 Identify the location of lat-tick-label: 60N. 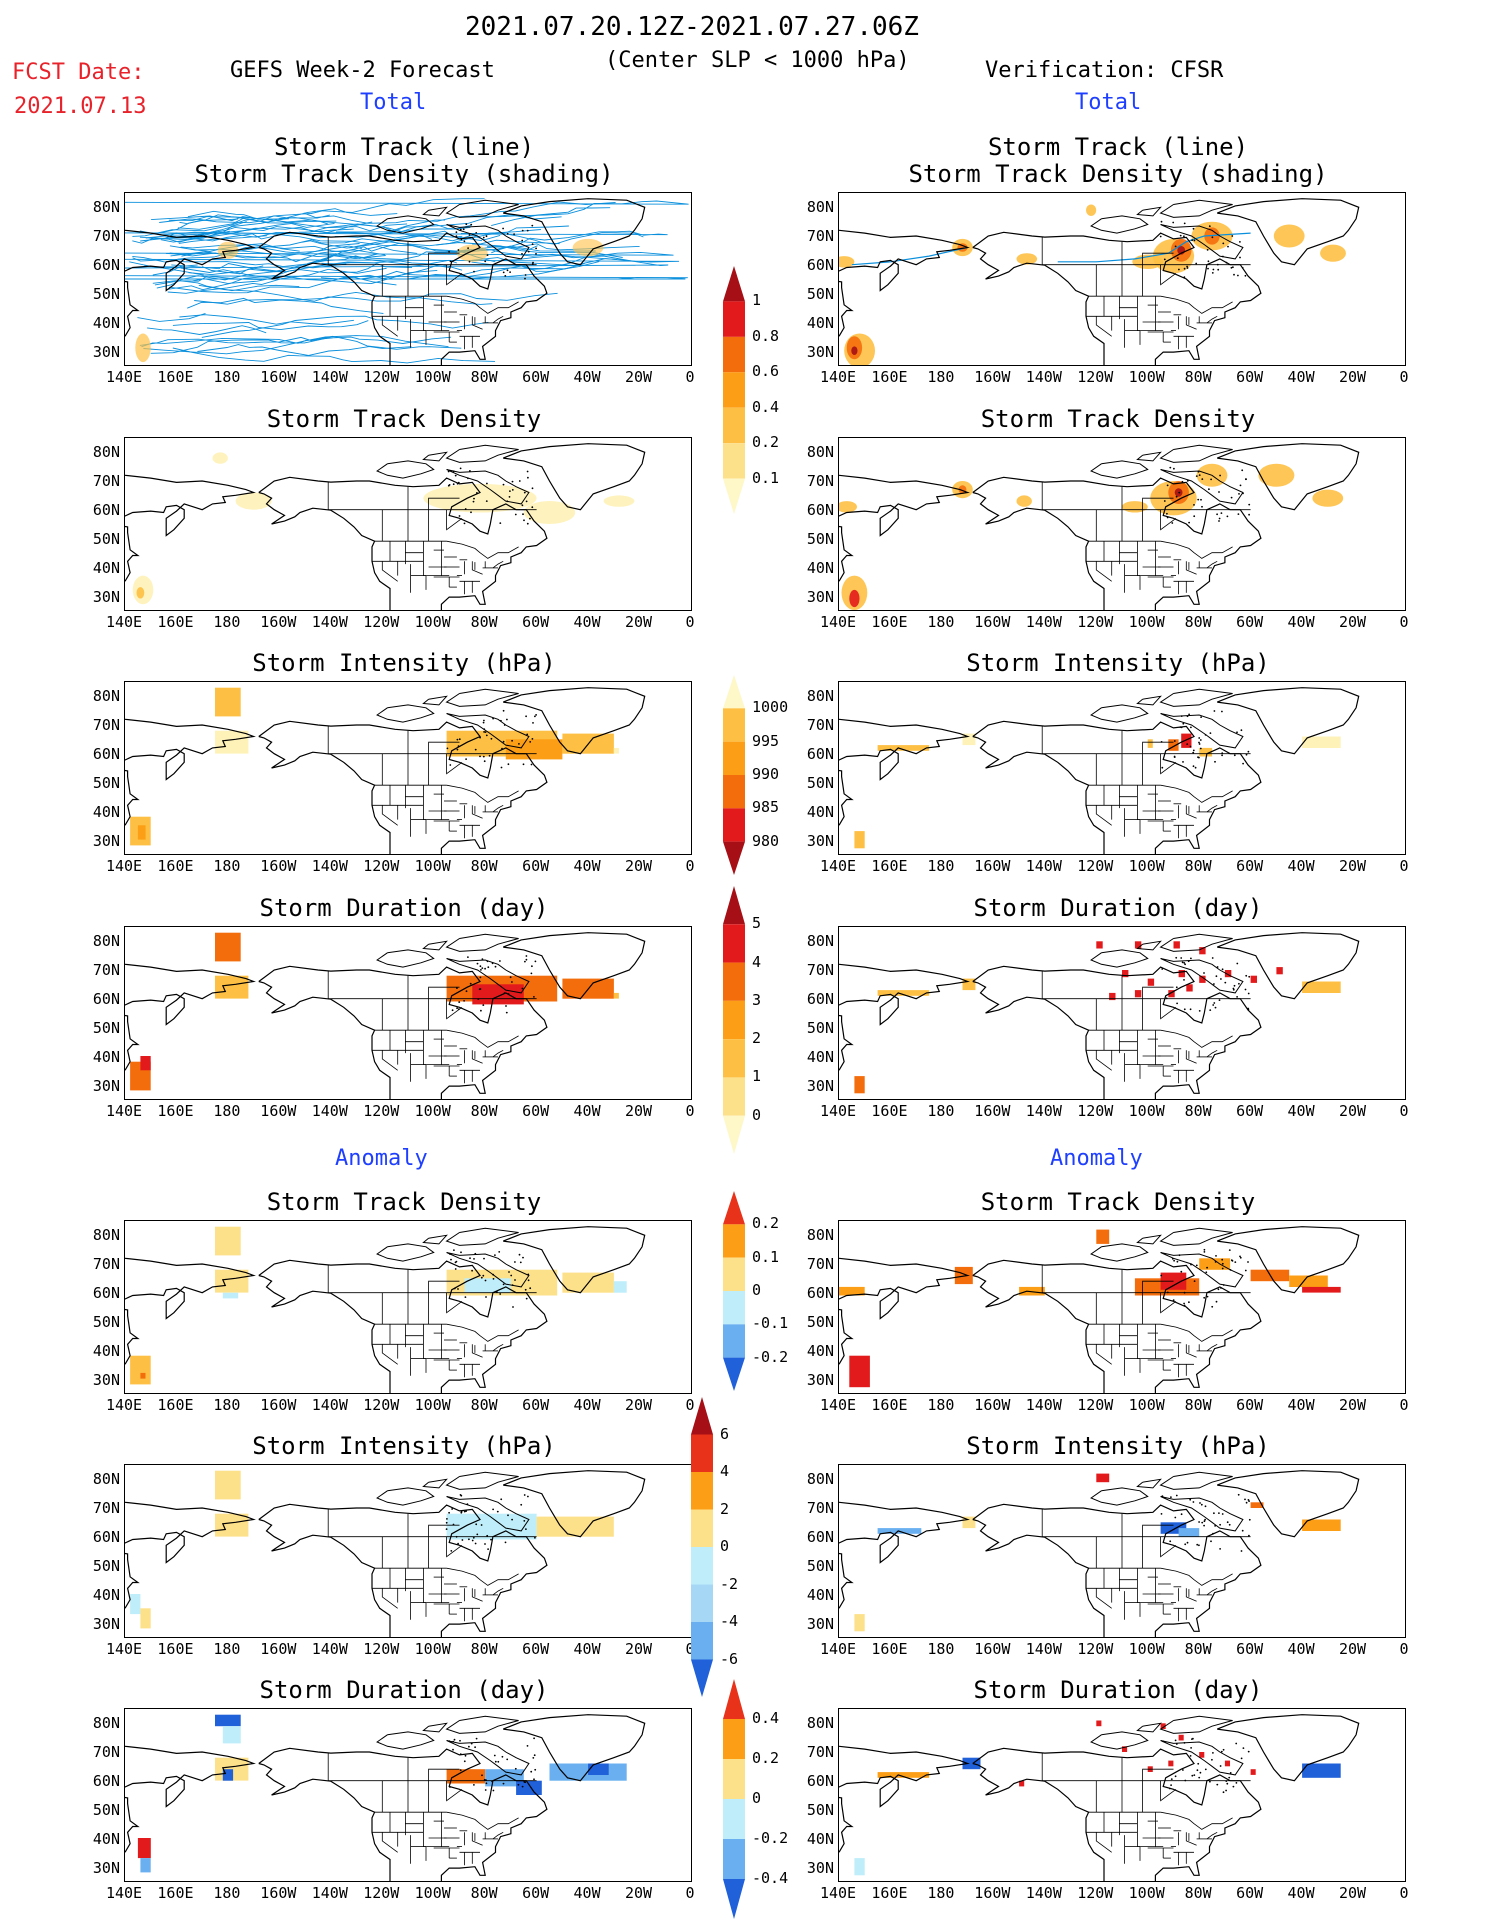
(102, 1537).